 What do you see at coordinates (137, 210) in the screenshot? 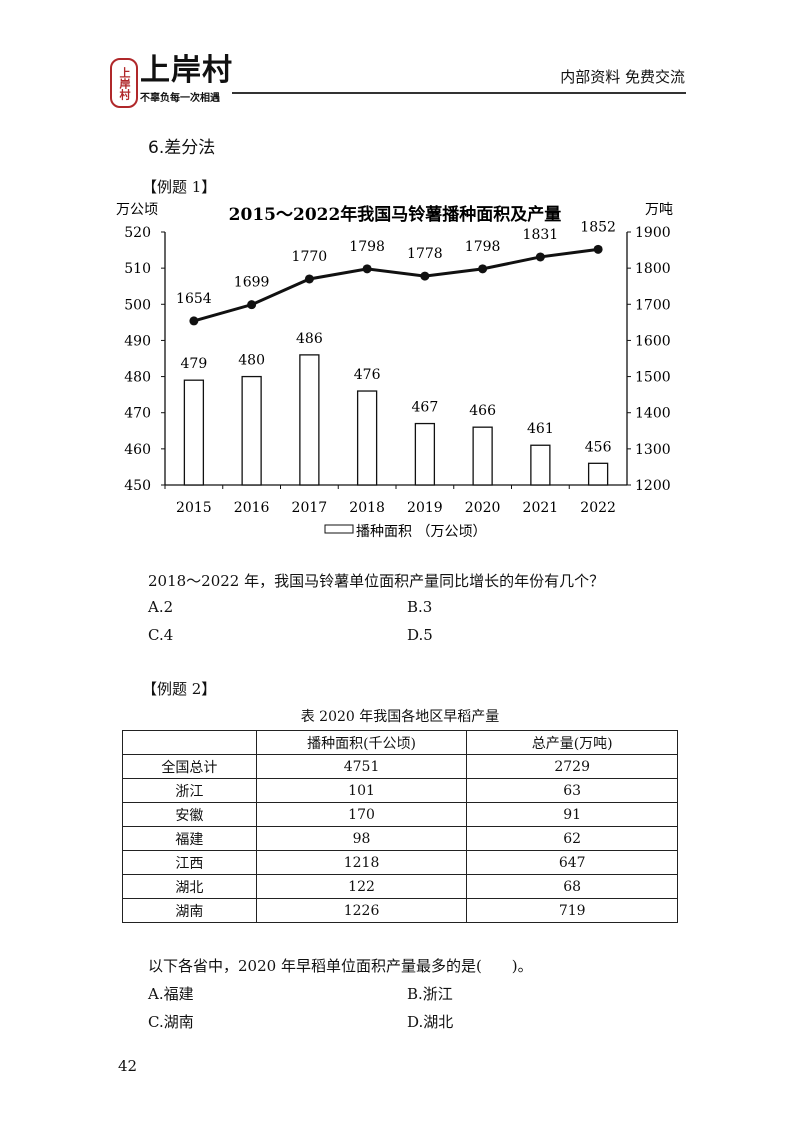
I see `left-axis-unit: 万公顷` at bounding box center [137, 210].